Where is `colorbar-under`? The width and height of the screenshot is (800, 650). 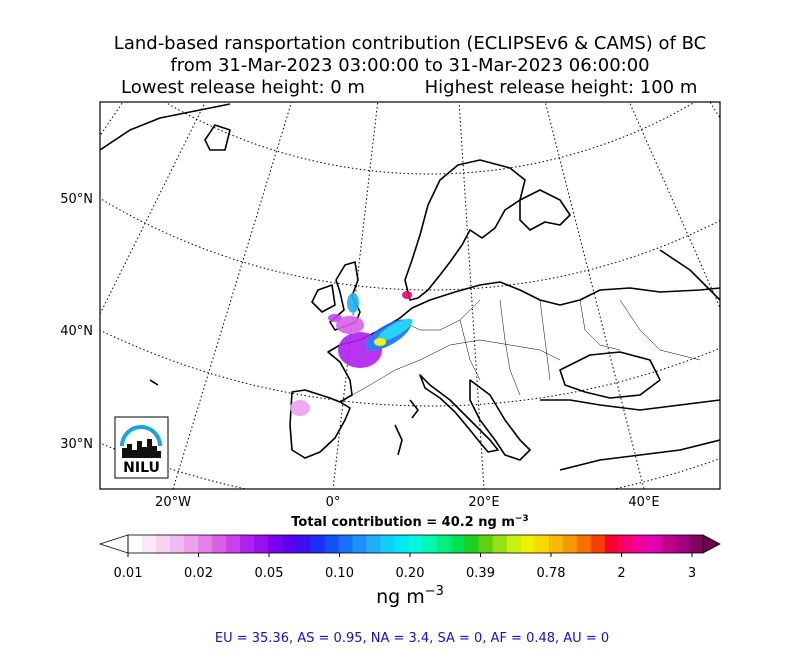
colorbar-under is located at coordinates (113, 544).